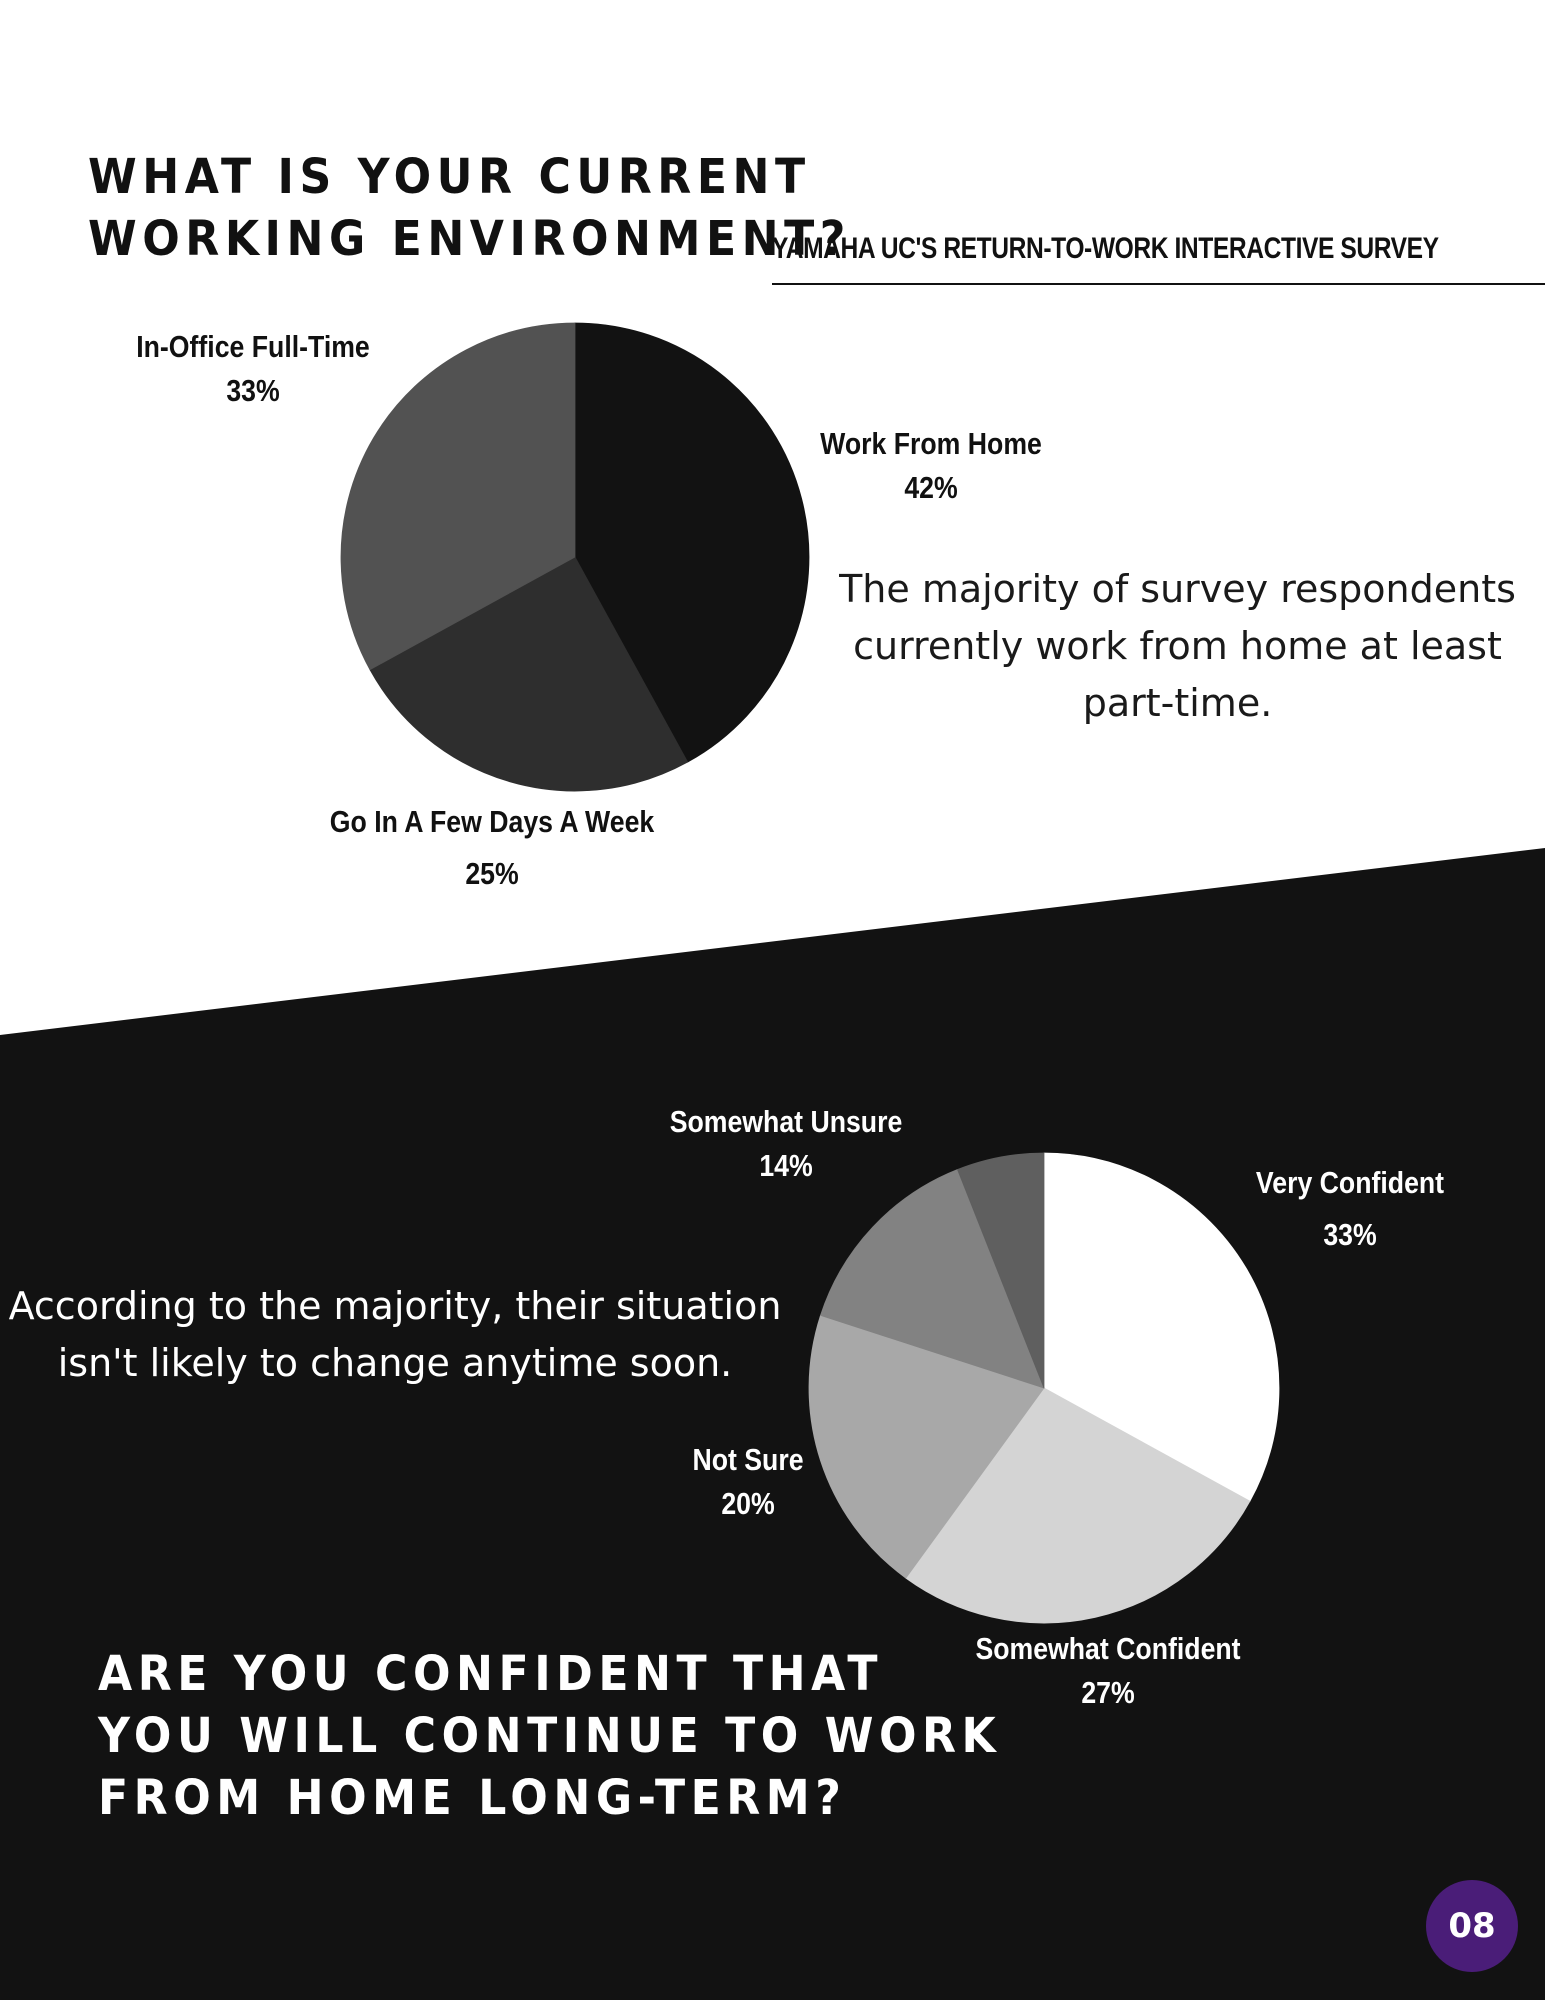  I want to click on pie2-label-somewhat-confident: Somewhat Confident 27%, so click(1107, 1671).